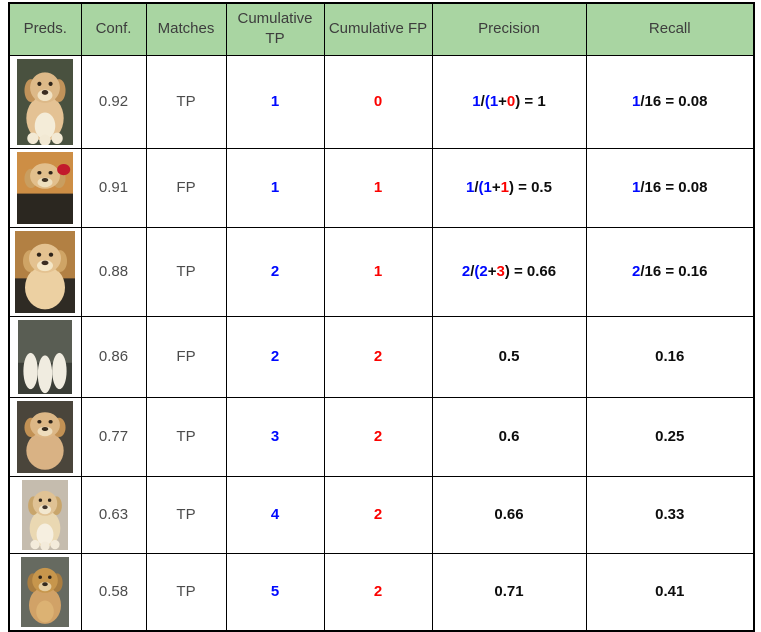 The width and height of the screenshot is (761, 632). I want to click on table-row: 0.88 TP 2 1 2/(2+3) = 0.66 2/16 = 0.16, so click(381, 271).